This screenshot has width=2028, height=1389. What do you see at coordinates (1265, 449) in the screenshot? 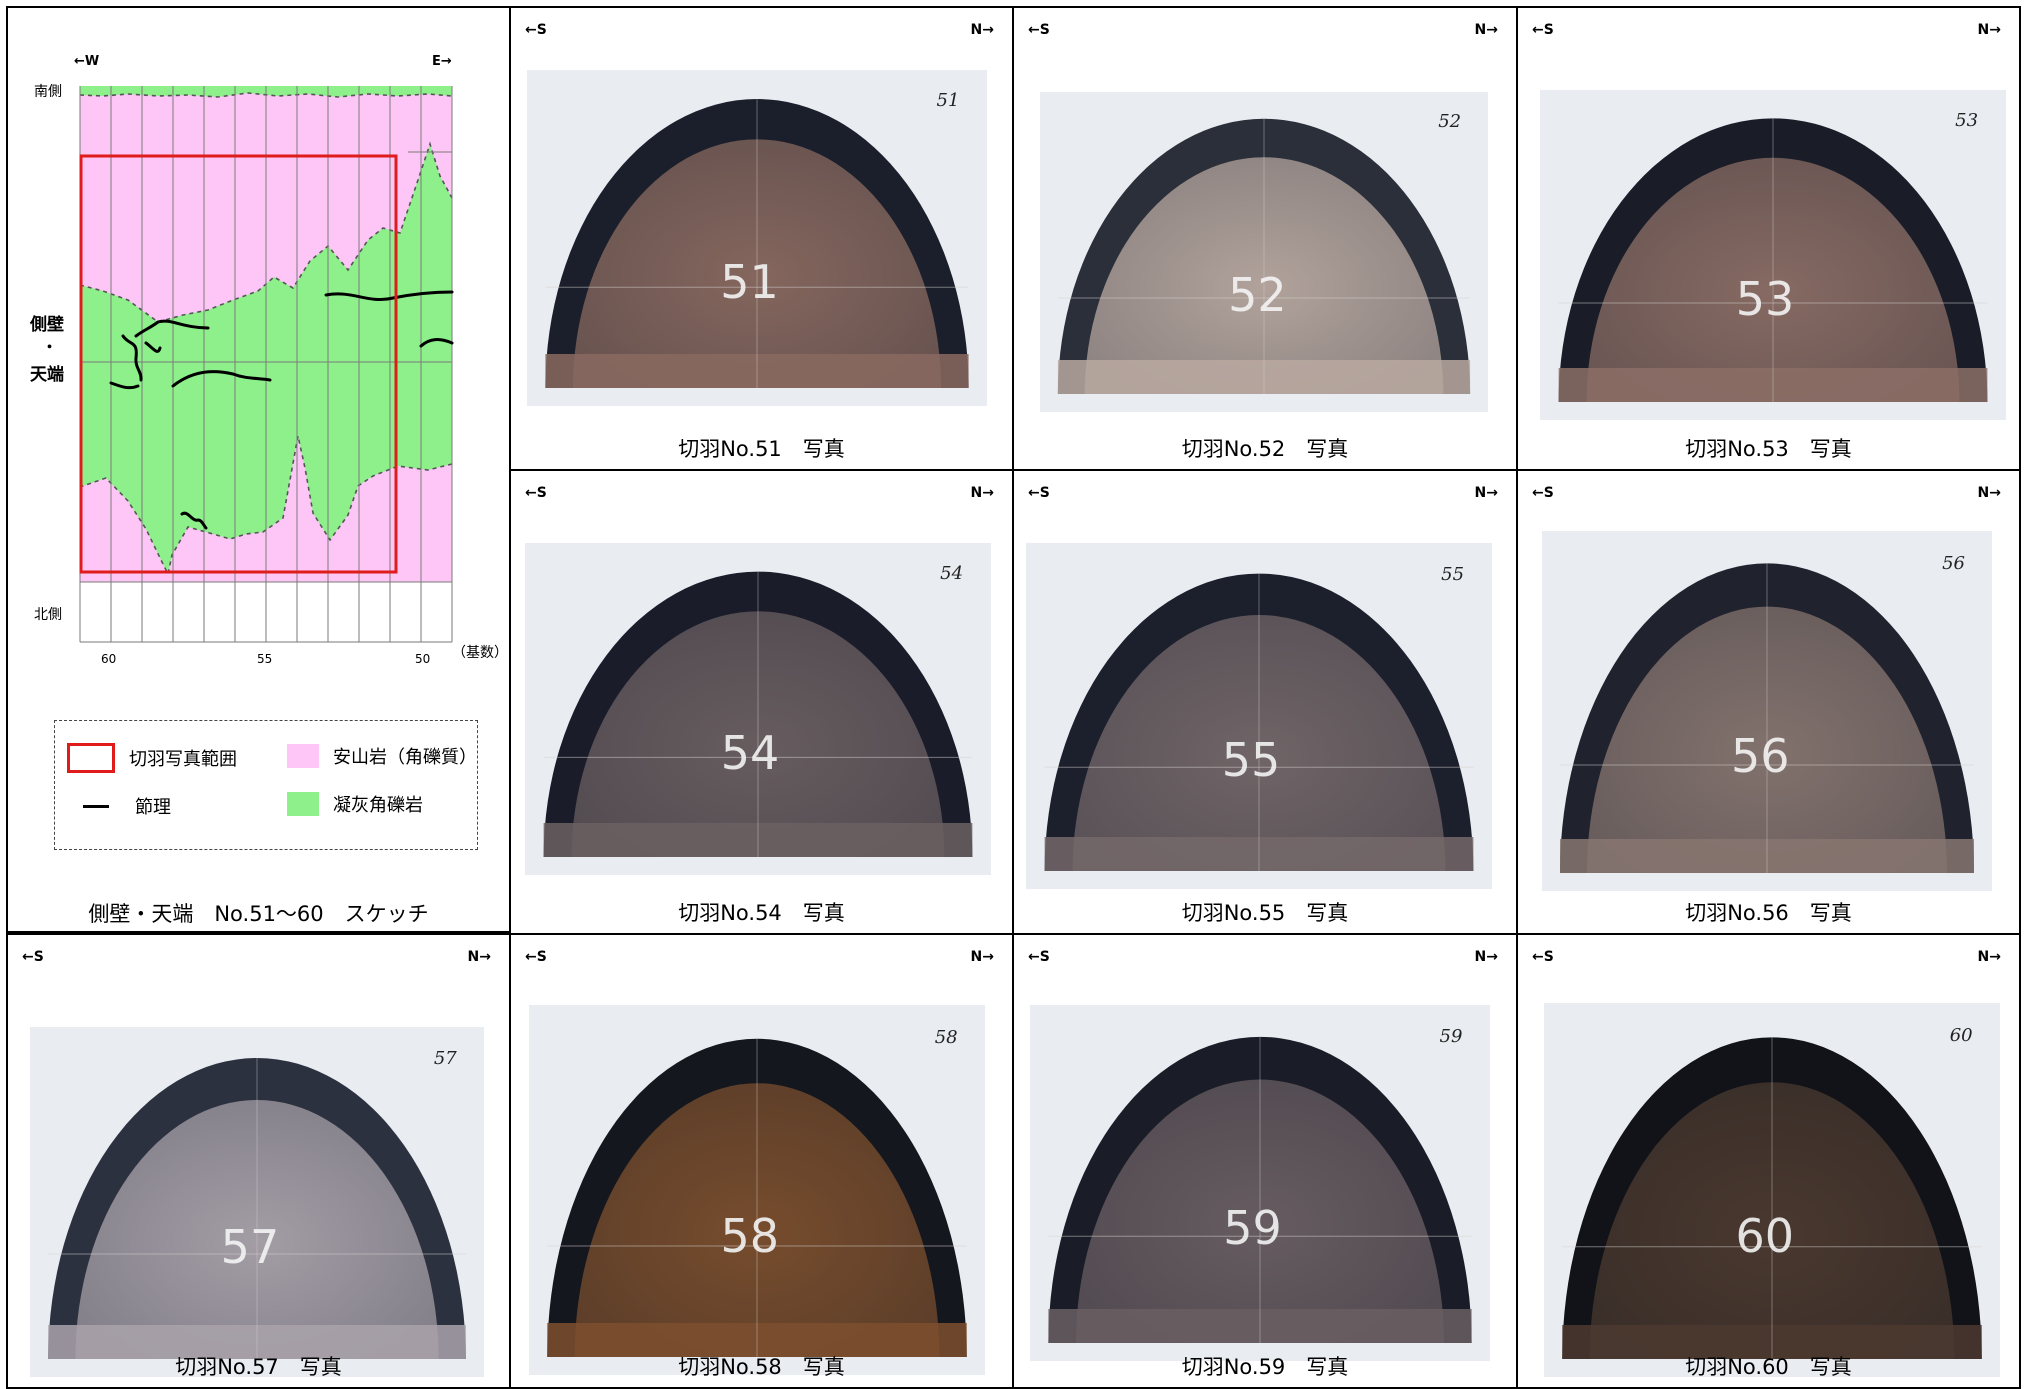
I see `photo-caption: 切羽No.52 写真` at bounding box center [1265, 449].